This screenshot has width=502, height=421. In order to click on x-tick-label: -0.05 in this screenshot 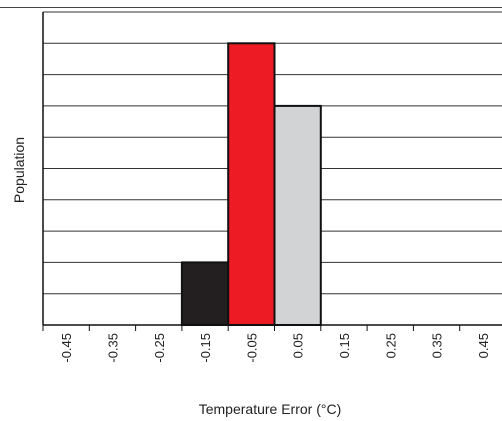, I will do `click(251, 348)`.